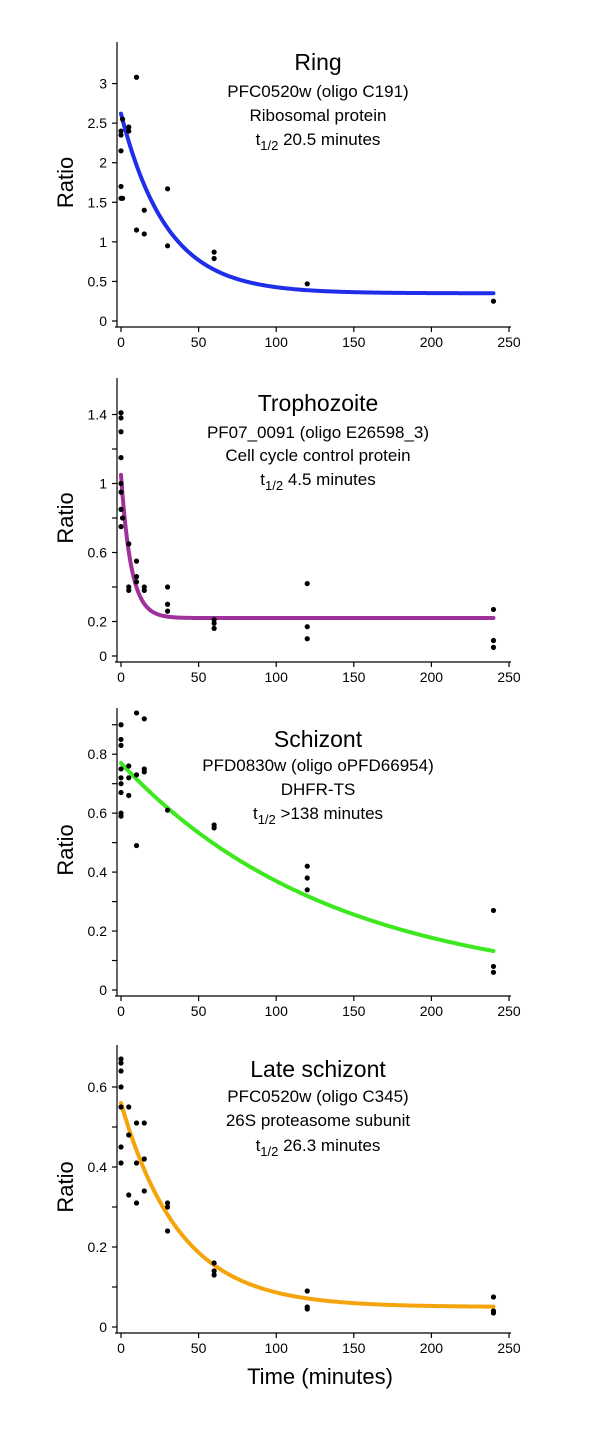 The width and height of the screenshot is (600, 1432). I want to click on half-life-prefix: t, so click(258, 1145).